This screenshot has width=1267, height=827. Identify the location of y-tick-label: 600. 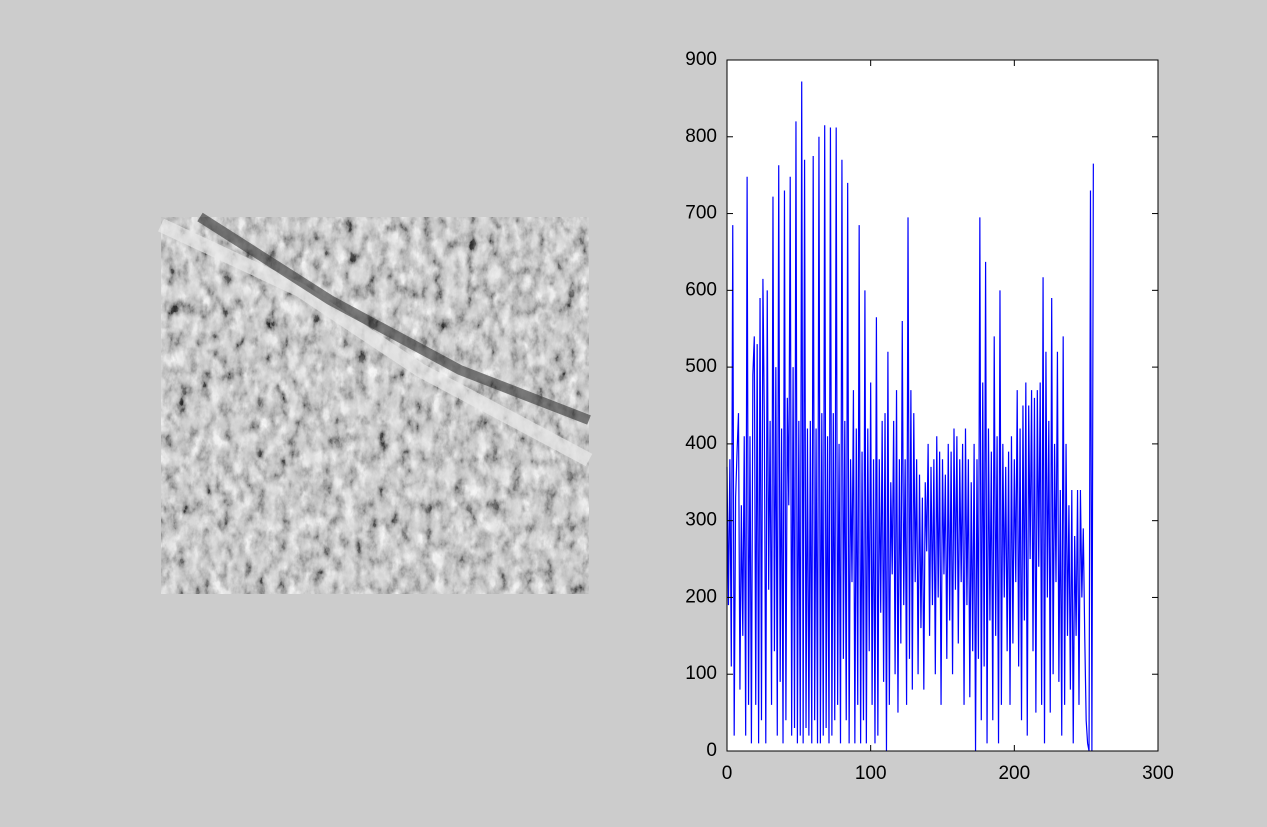
(701, 289).